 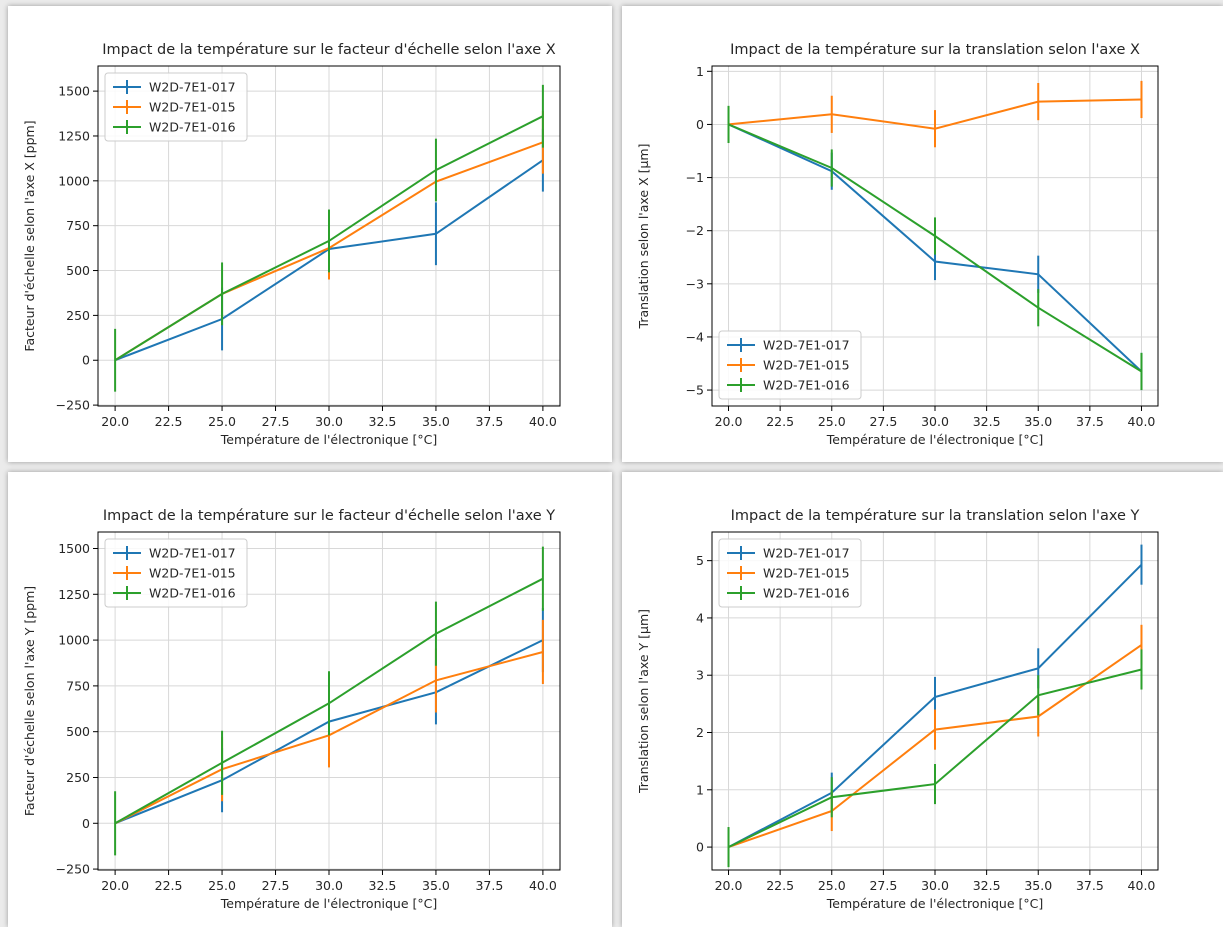 What do you see at coordinates (78, 777) in the screenshot?
I see `y-tick-label: 250` at bounding box center [78, 777].